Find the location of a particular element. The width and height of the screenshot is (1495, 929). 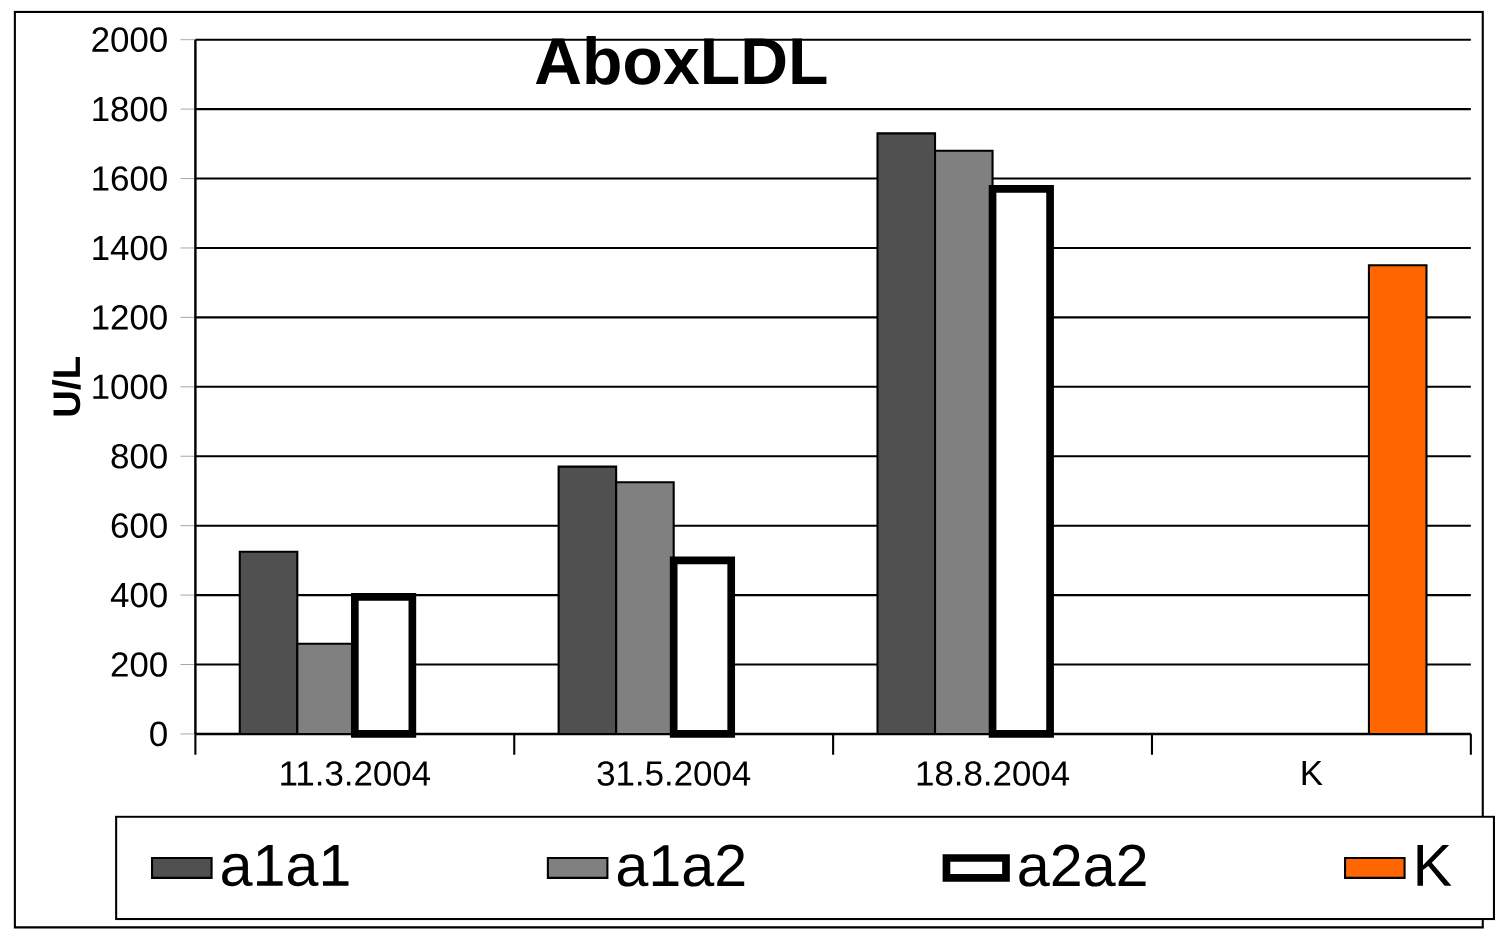

x-tick-label: K is located at coordinates (1312, 772).